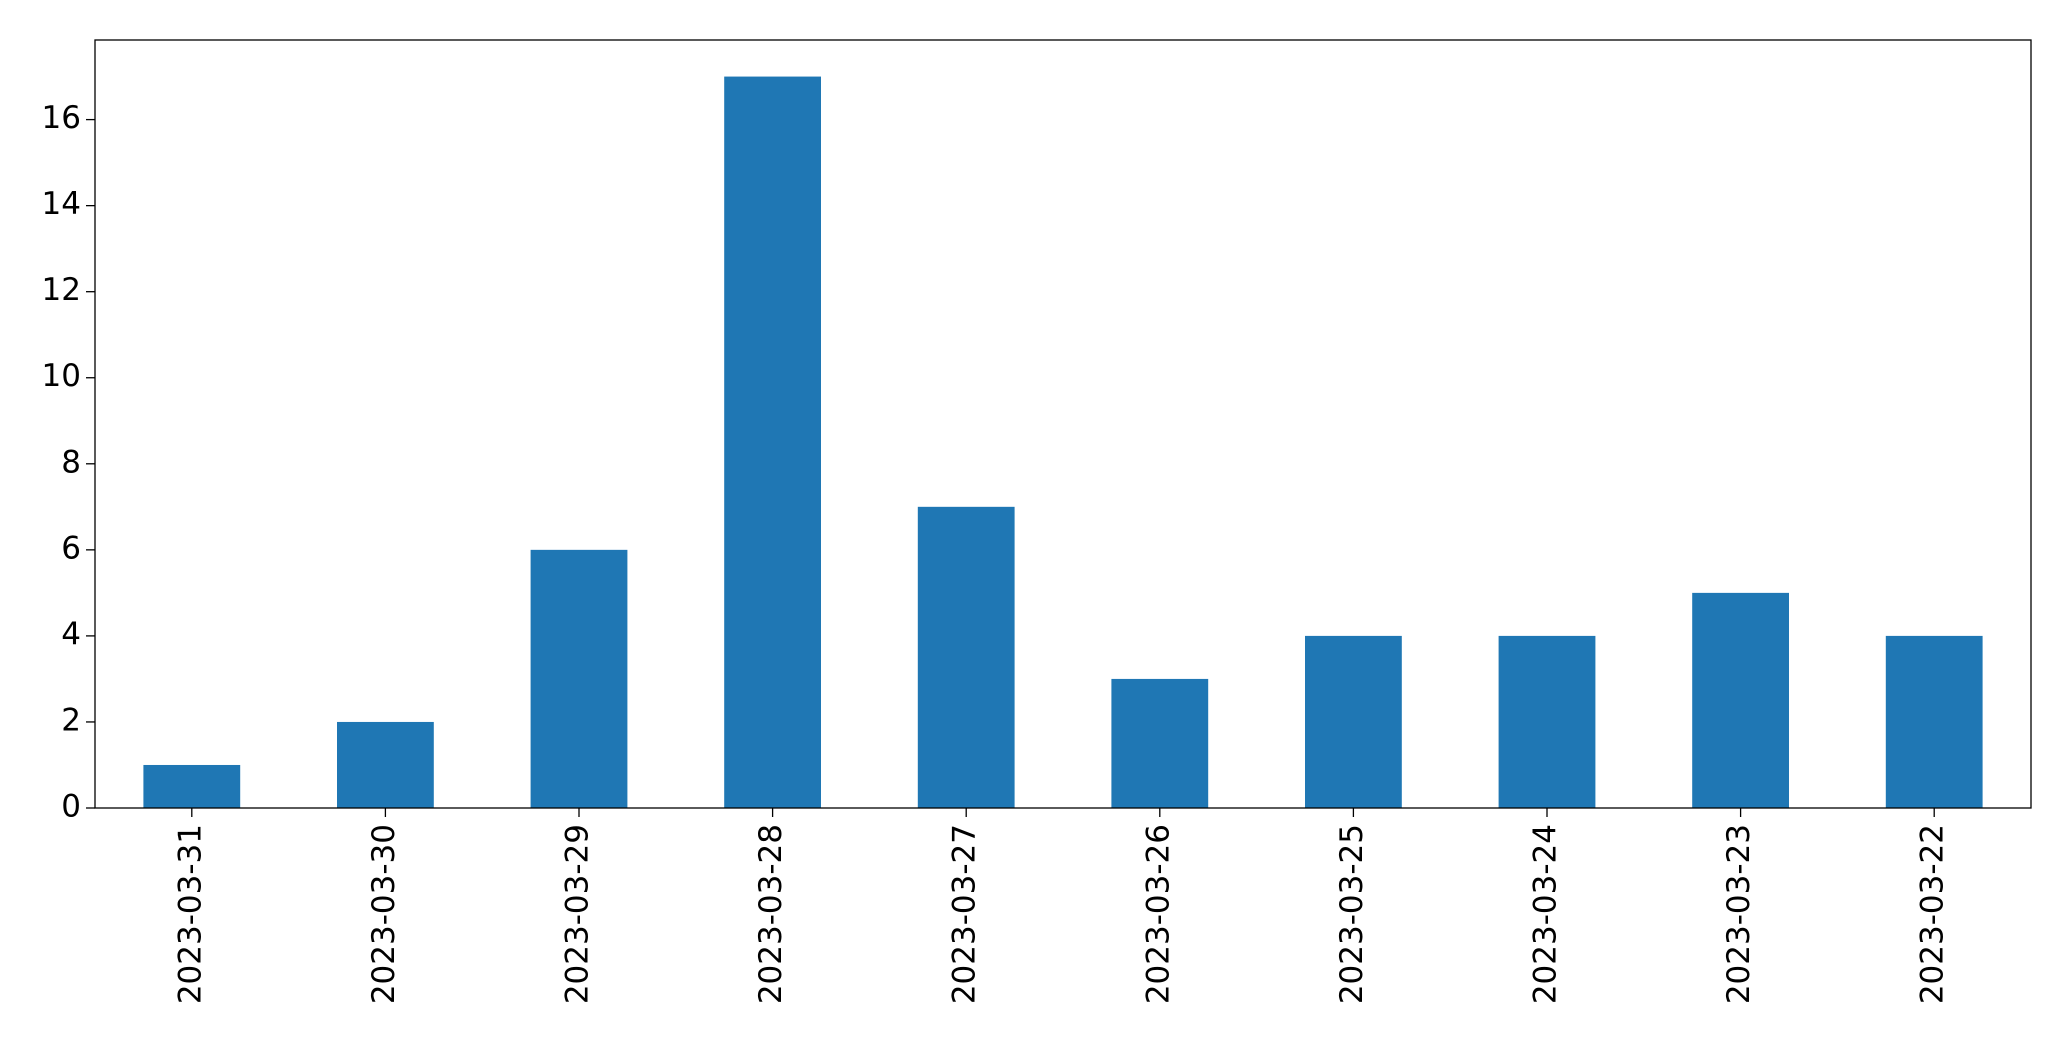 The width and height of the screenshot is (2071, 1061). Describe the element at coordinates (61, 376) in the screenshot. I see `y-tick-label: 10` at that location.